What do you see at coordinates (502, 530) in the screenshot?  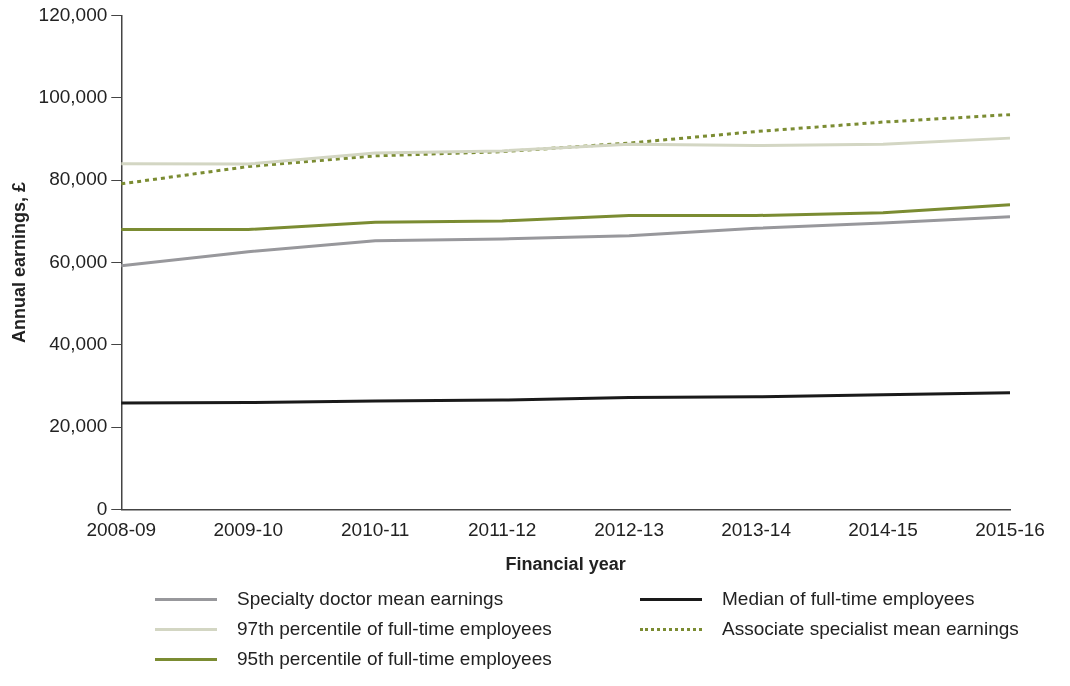 I see `x-tick-label: 2011-12` at bounding box center [502, 530].